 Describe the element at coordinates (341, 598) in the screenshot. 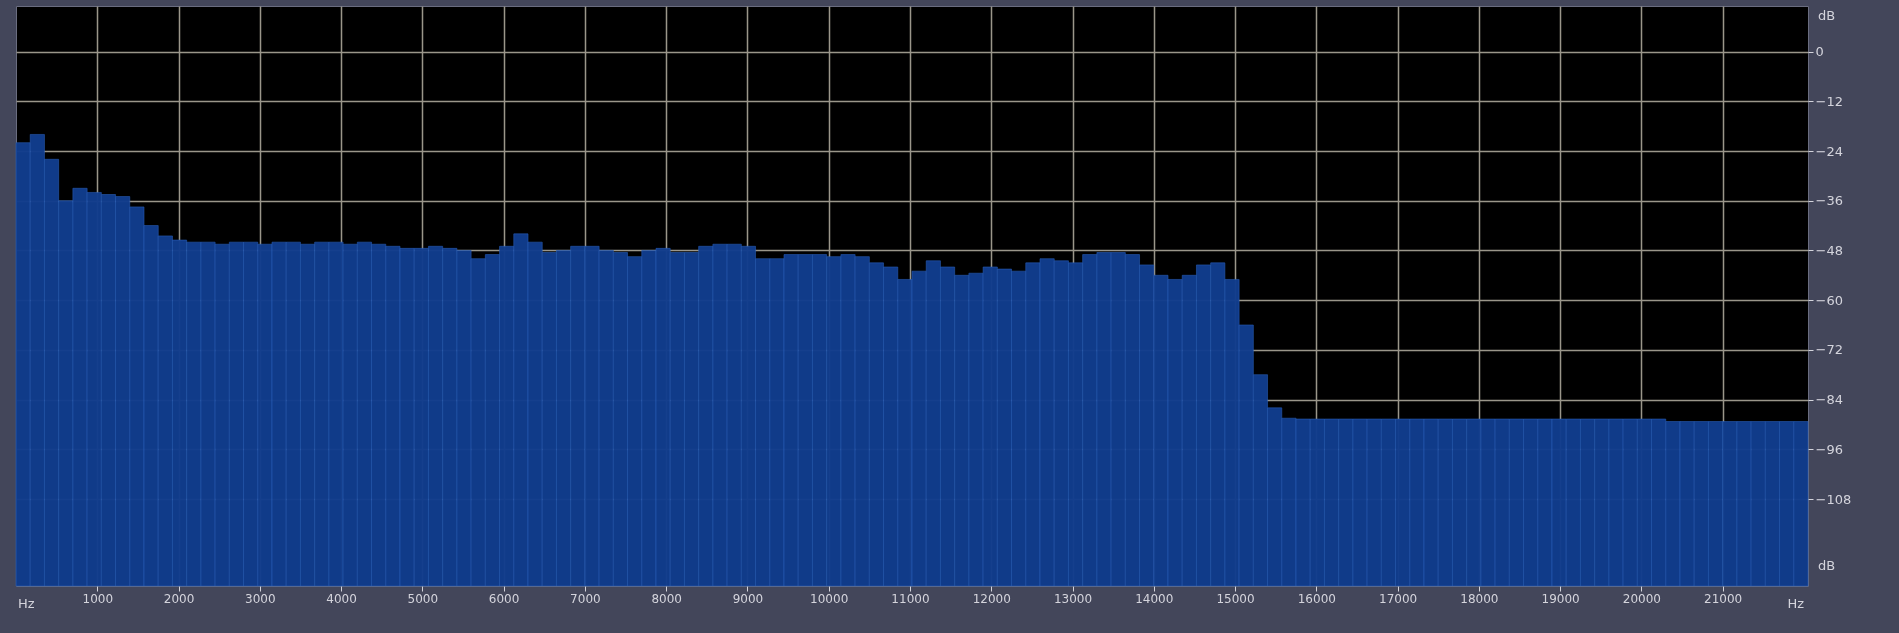

I see `x-tick-label: 4000` at that location.